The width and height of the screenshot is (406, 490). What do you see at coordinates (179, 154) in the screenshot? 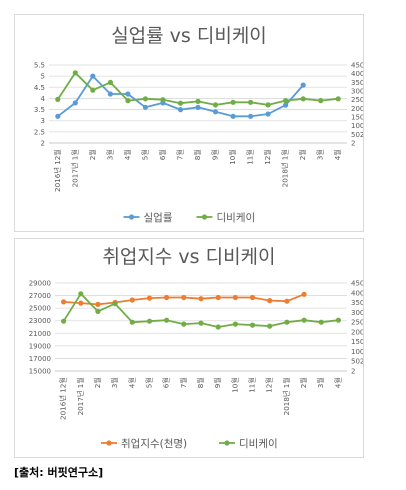
I see `x-axis-tick-label: 7월` at bounding box center [179, 154].